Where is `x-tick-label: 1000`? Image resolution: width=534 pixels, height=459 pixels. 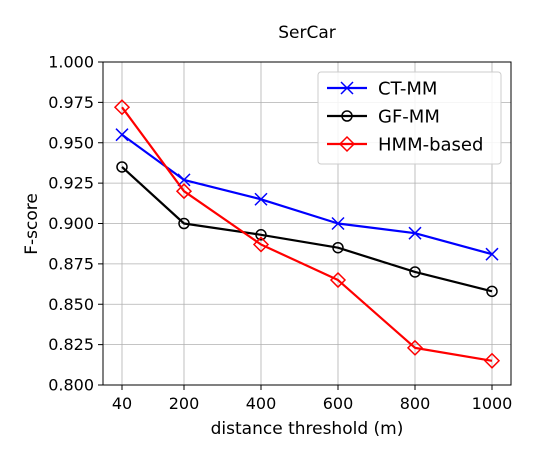
x-tick-label: 1000 is located at coordinates (492, 403).